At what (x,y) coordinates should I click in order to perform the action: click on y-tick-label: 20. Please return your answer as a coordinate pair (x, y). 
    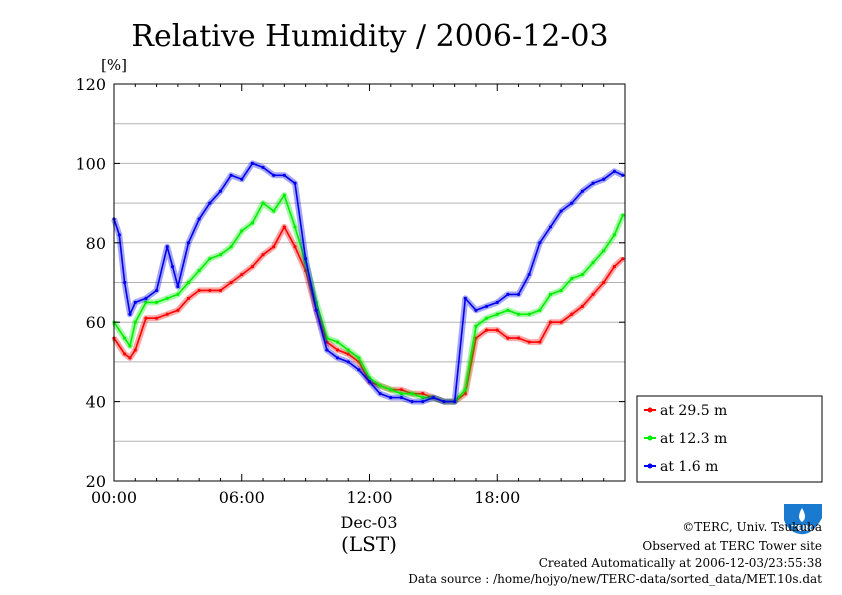
    Looking at the image, I should click on (96, 481).